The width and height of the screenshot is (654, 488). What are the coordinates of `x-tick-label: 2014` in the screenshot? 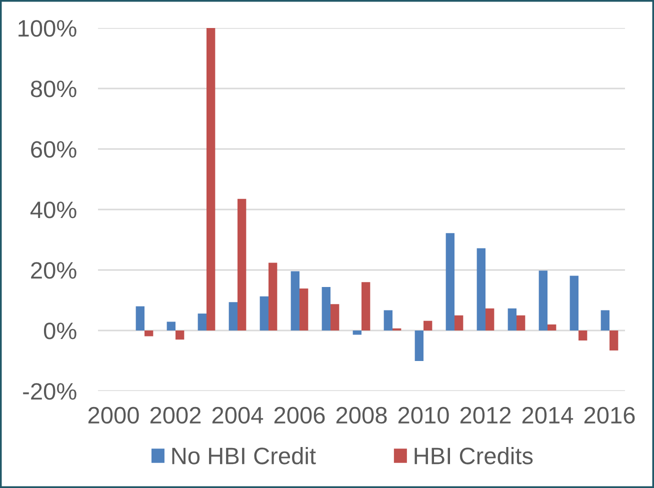 It's located at (548, 415).